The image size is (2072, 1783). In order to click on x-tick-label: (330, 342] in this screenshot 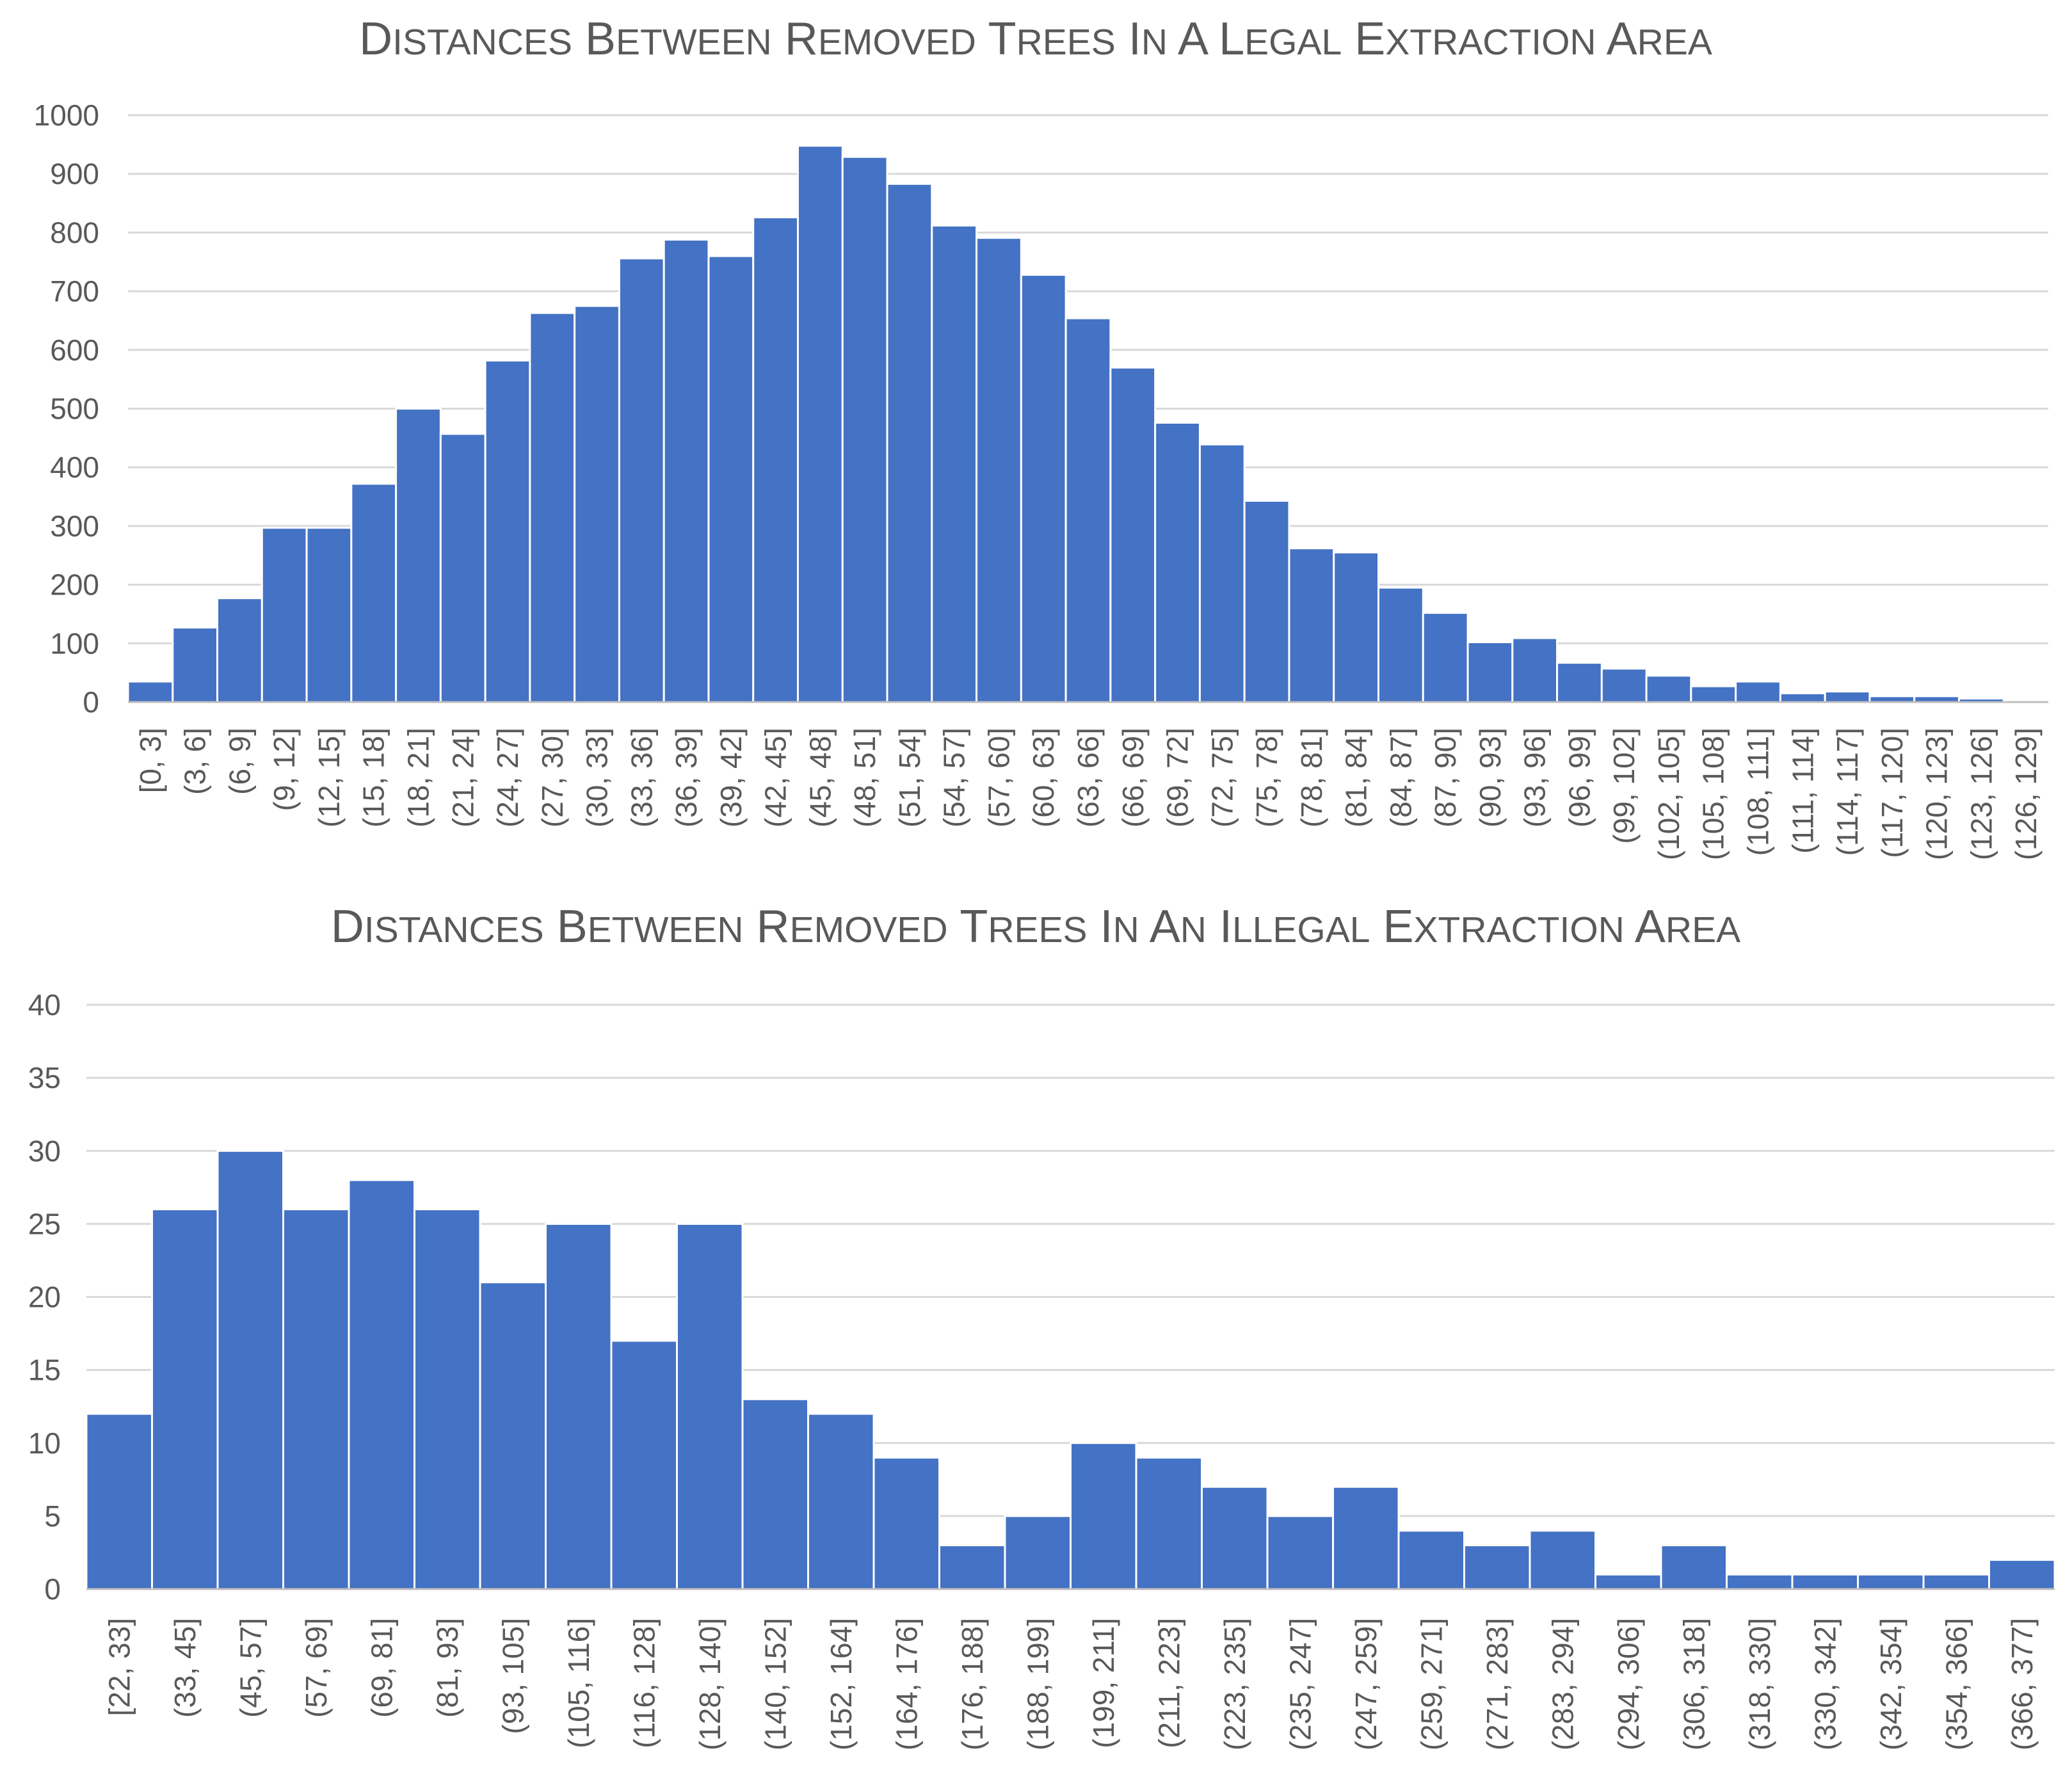, I will do `click(1825, 1684)`.